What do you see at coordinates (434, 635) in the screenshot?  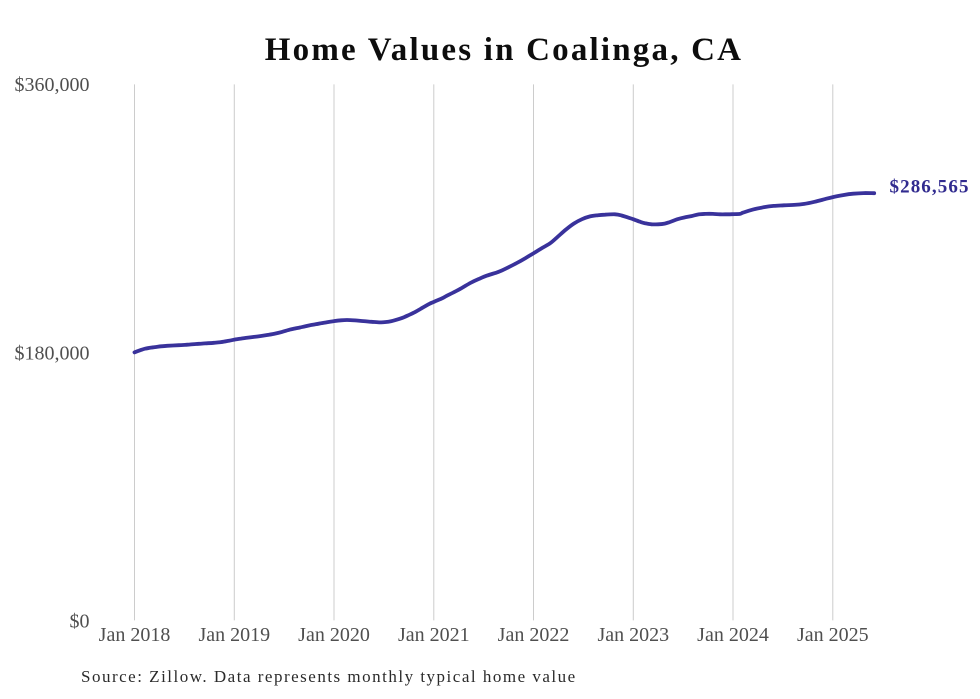 I see `svg-text: Jan 2021` at bounding box center [434, 635].